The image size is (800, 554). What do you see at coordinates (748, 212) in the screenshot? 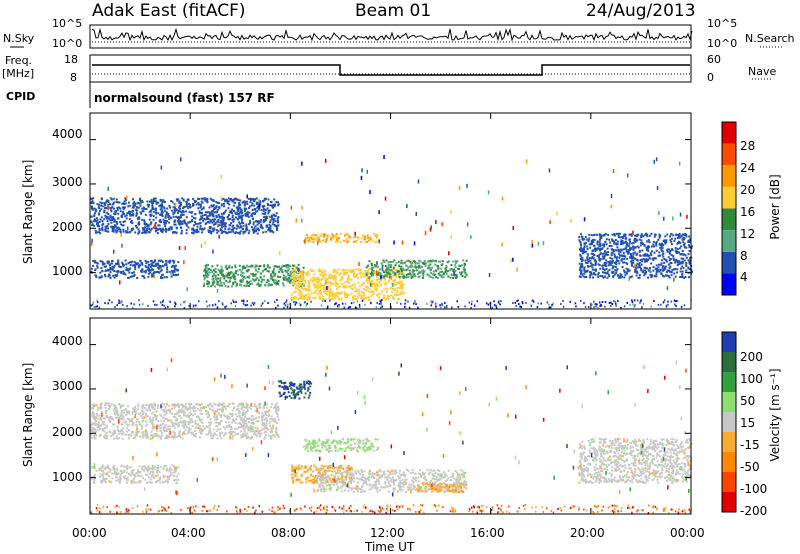
I see `power-cbtick-16: 16` at bounding box center [748, 212].